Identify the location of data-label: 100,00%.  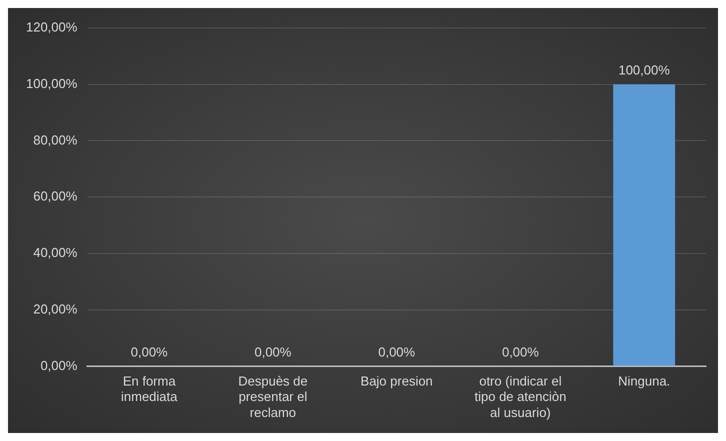
(644, 70).